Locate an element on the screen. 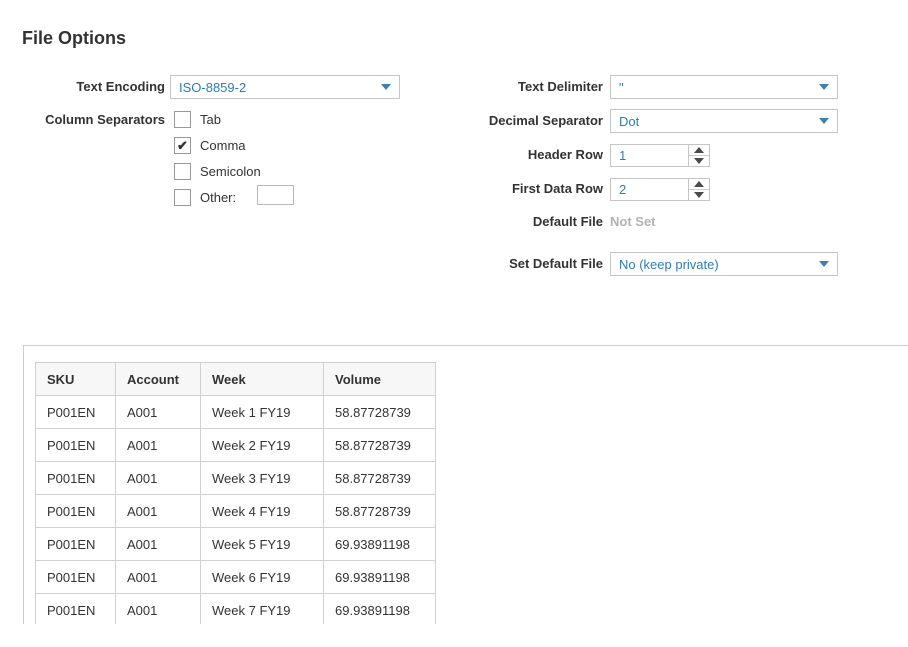 Image resolution: width=908 pixels, height=647 pixels. first-data-row-spin-buttons is located at coordinates (699, 189).